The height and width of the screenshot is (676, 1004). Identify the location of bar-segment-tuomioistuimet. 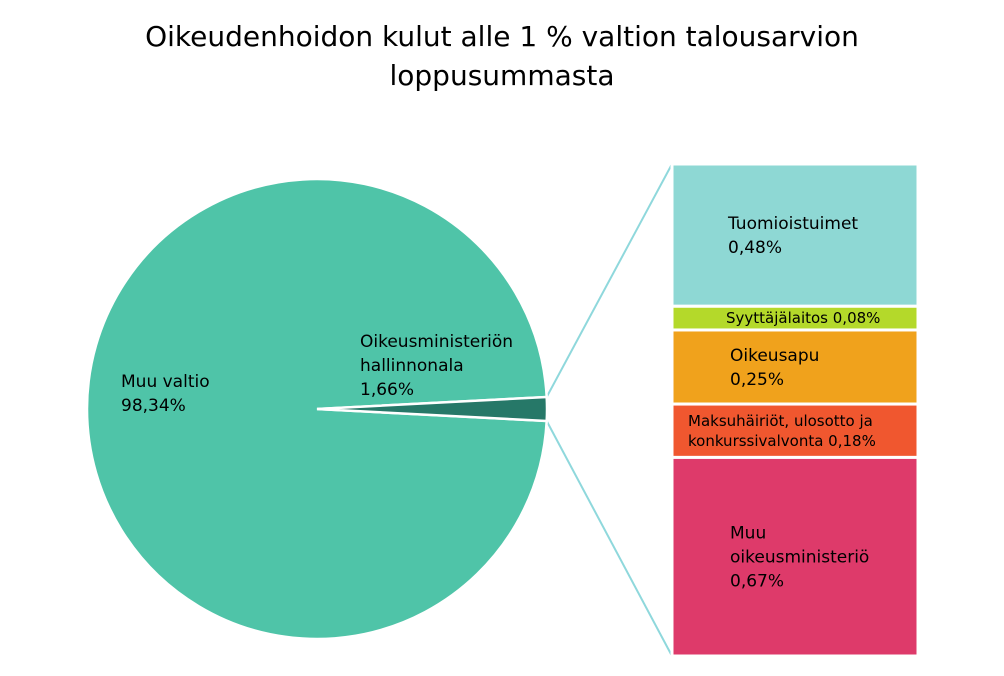
(795, 235).